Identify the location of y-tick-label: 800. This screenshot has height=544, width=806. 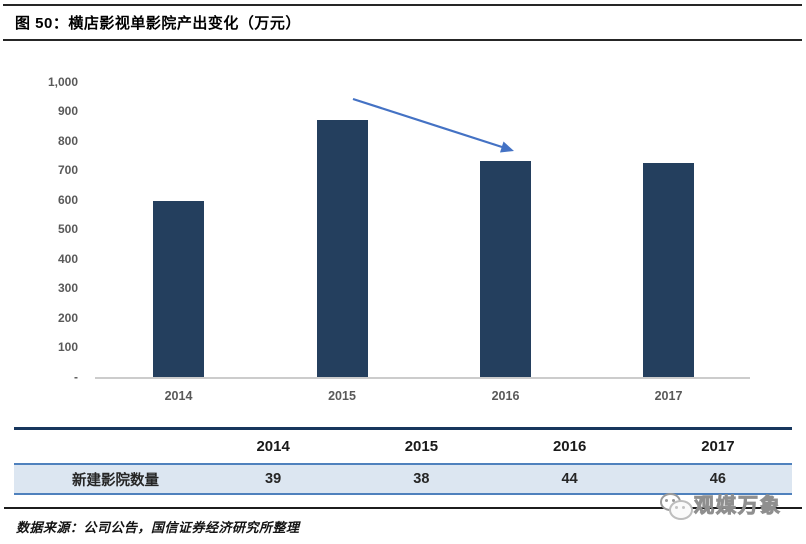
(67, 140).